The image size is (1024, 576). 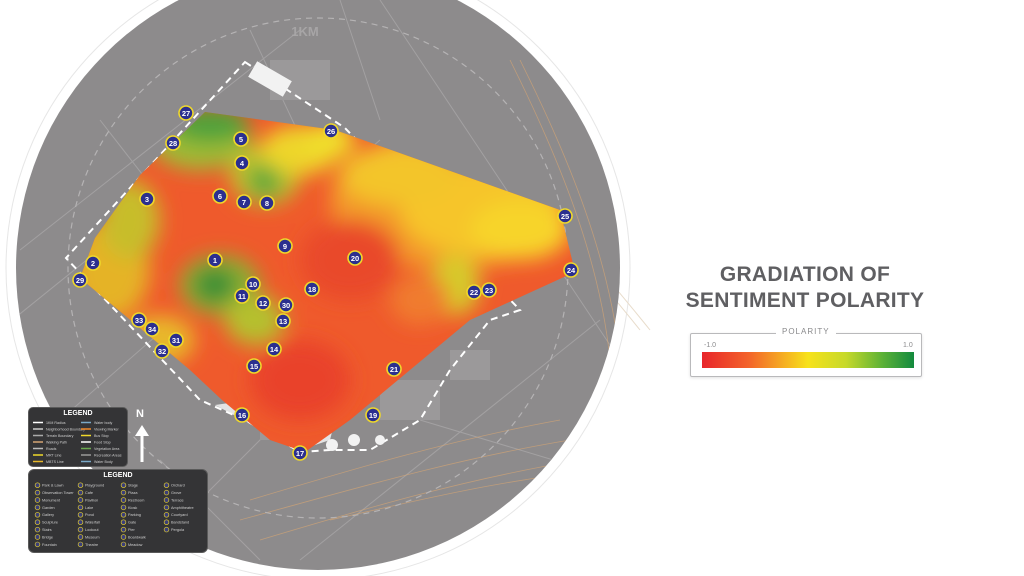 I want to click on north-arrow-icon, so click(x=142, y=443).